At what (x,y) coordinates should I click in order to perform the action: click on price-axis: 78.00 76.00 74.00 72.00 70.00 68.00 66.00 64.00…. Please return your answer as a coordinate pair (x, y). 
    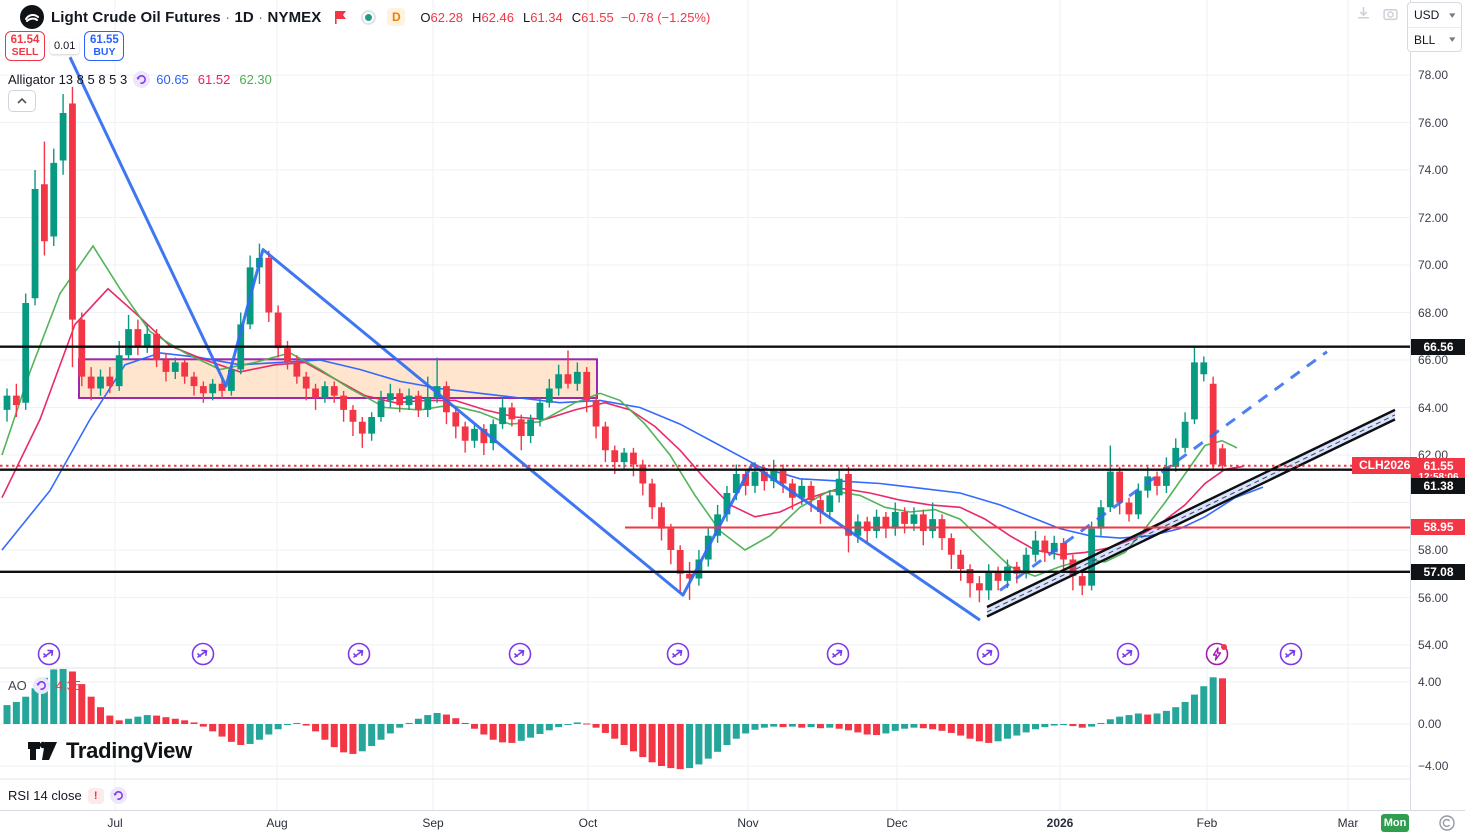
    Looking at the image, I should click on (1437, 405).